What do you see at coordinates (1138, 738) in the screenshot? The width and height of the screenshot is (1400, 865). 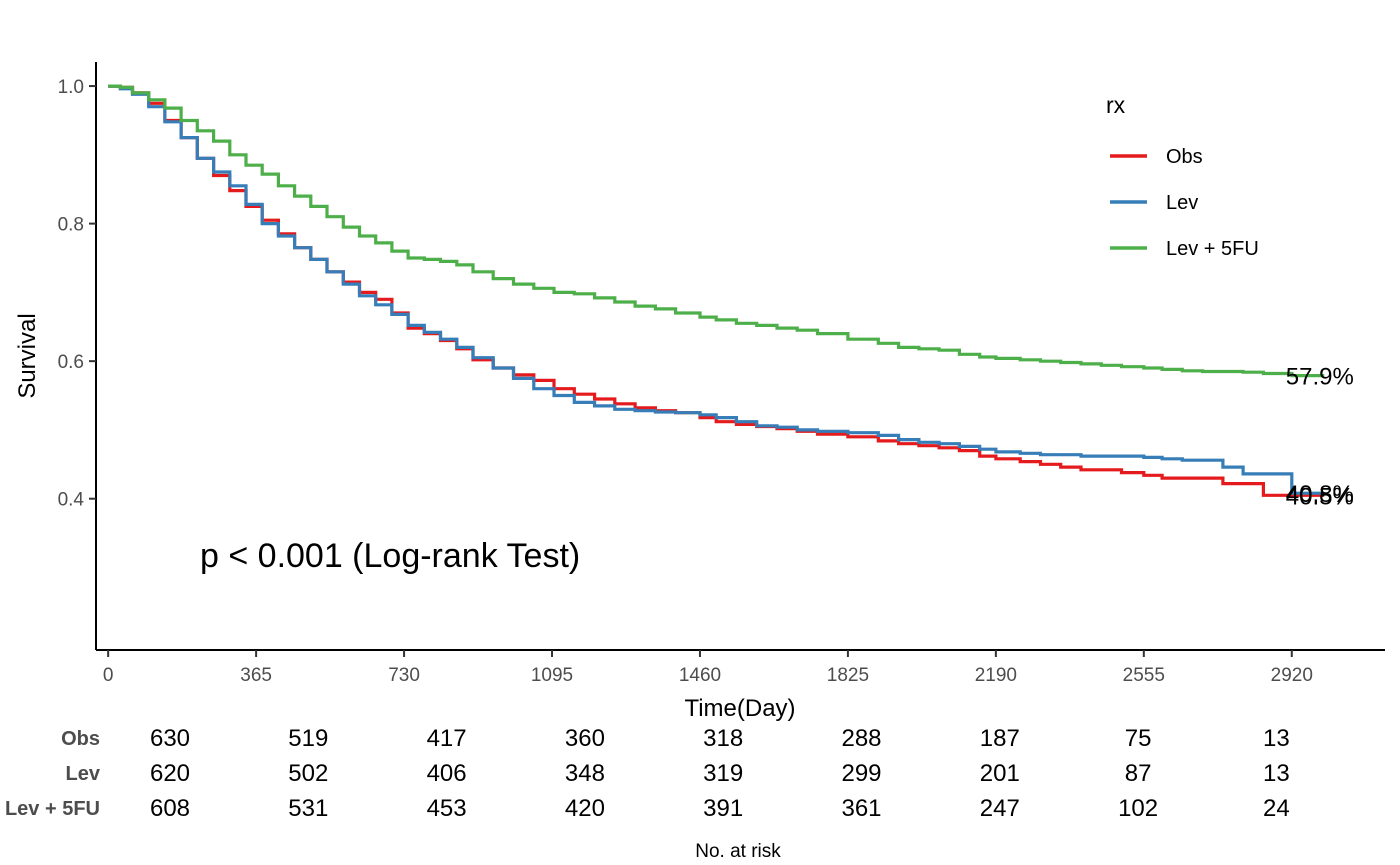 I see `risk-count: 75` at bounding box center [1138, 738].